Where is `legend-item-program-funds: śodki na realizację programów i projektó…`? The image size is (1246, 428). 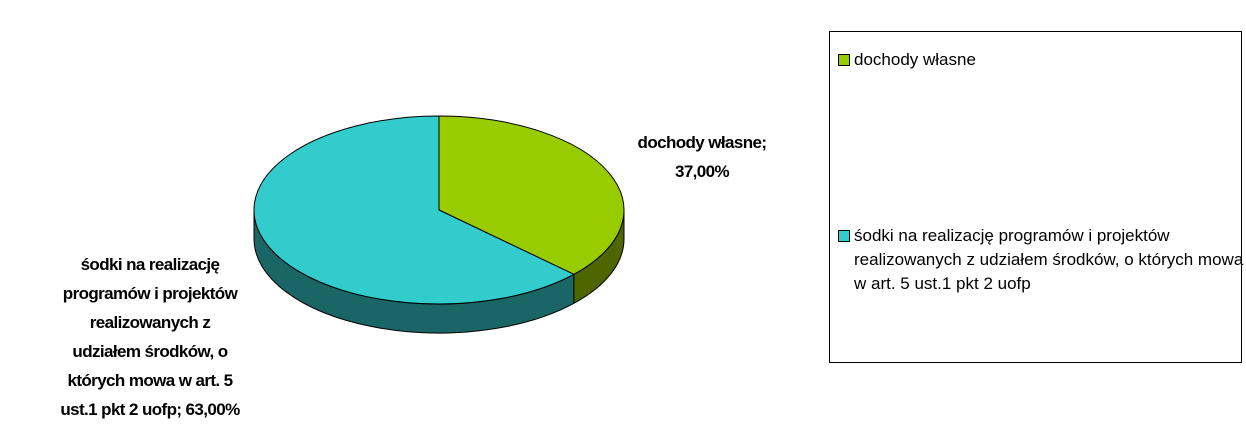
legend-item-program-funds: śodki na realizację programów i projektó… is located at coordinates (1041, 260).